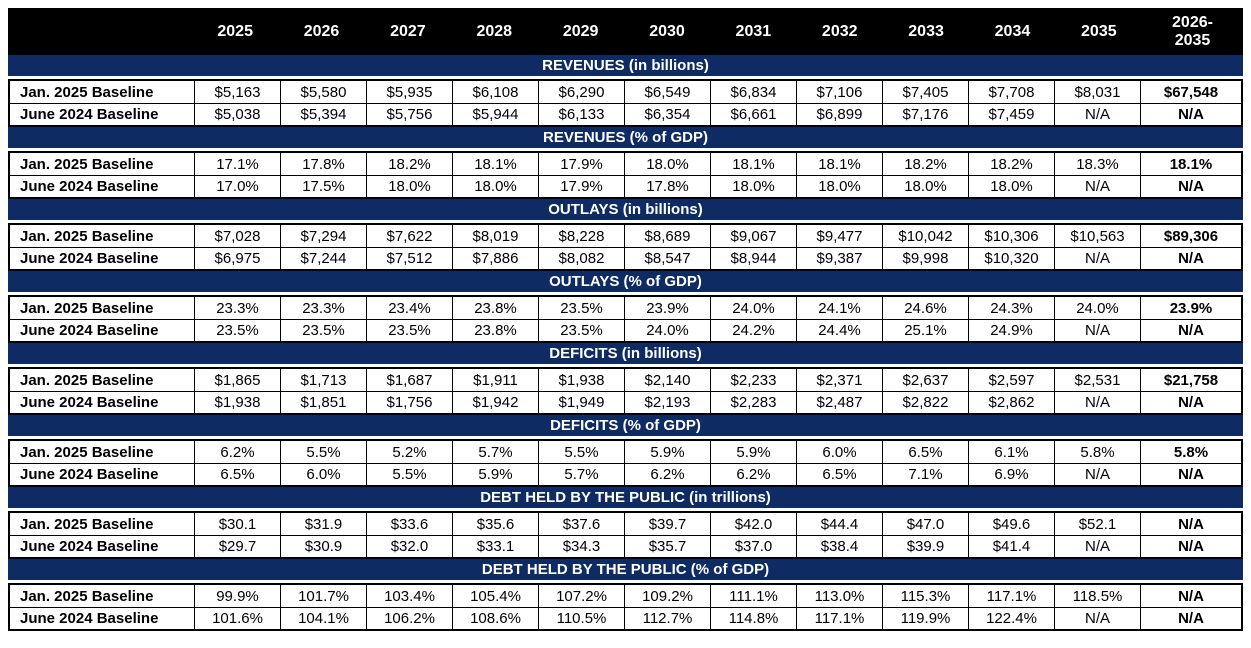 This screenshot has height=648, width=1251. What do you see at coordinates (925, 618) in the screenshot?
I see `value-cell: 119.9%` at bounding box center [925, 618].